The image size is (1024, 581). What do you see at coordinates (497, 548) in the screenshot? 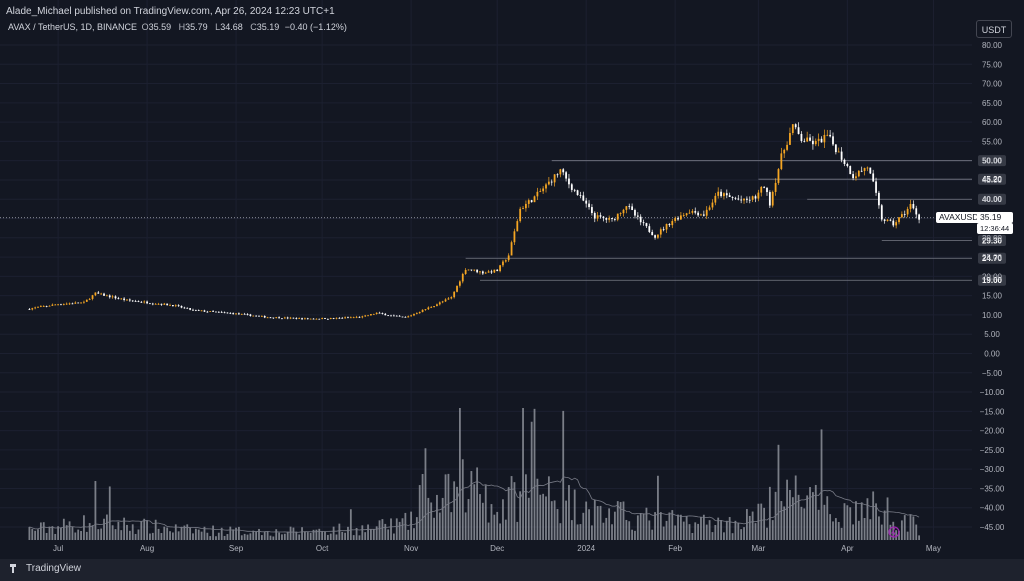
I see `time-axis: Jul Aug Sep Oct Nov Dec 2024 Feb Mar Apr May` at bounding box center [497, 548].